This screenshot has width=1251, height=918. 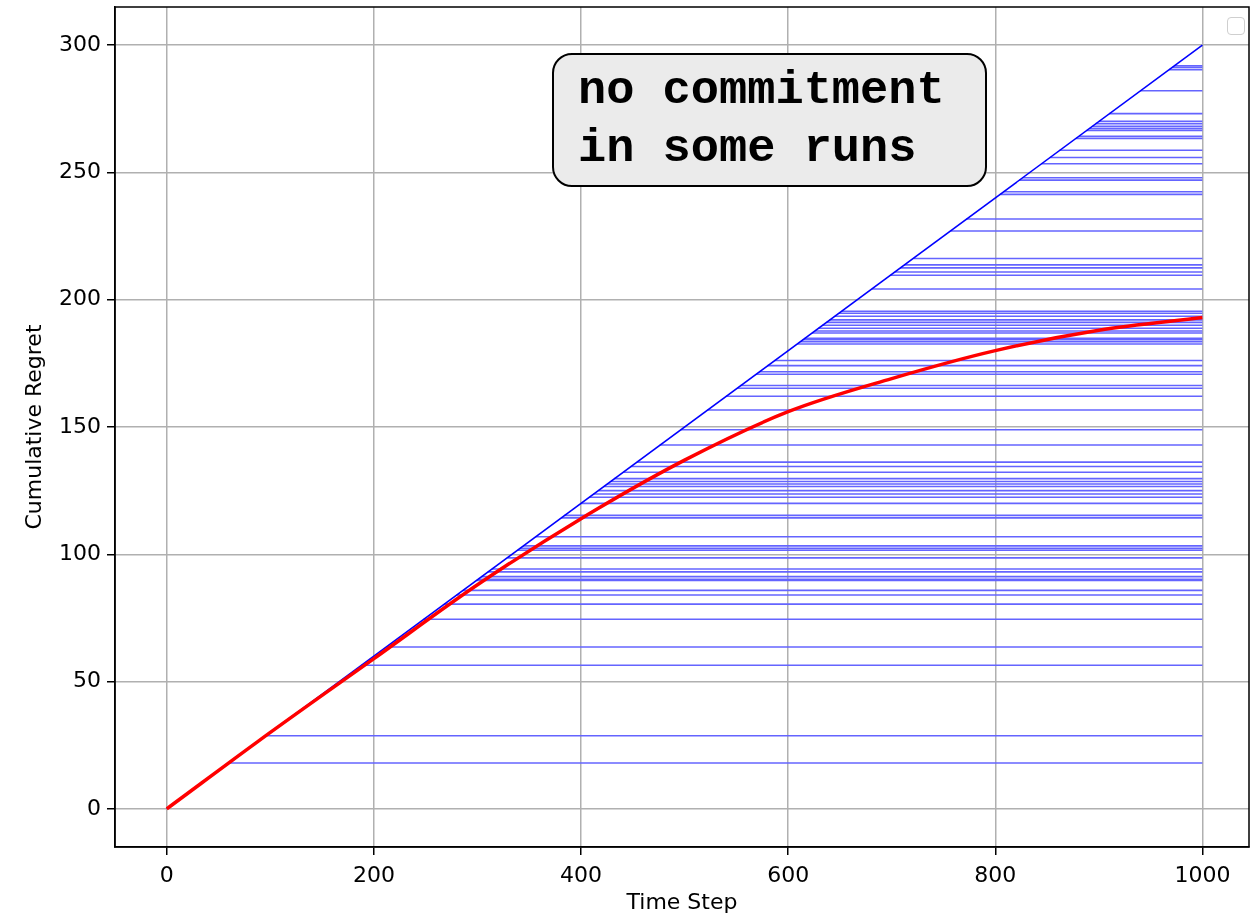 I want to click on x-axis-title: Time Step, so click(x=681, y=901).